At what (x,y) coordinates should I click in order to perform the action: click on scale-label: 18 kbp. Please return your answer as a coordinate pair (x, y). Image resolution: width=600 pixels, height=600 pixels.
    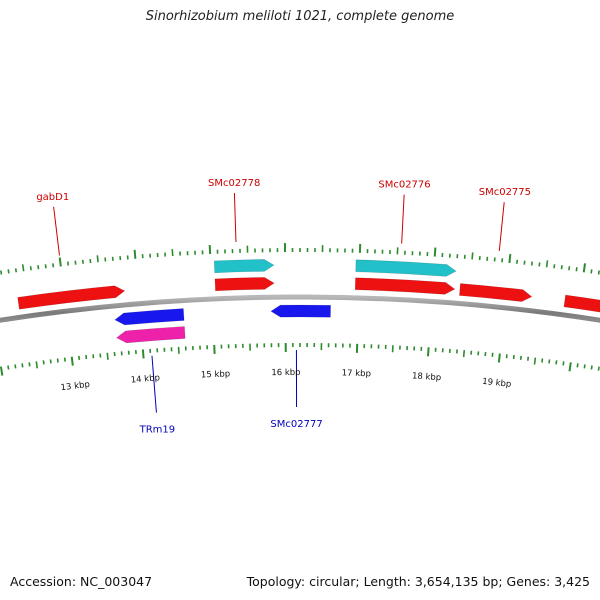
    Looking at the image, I should click on (427, 377).